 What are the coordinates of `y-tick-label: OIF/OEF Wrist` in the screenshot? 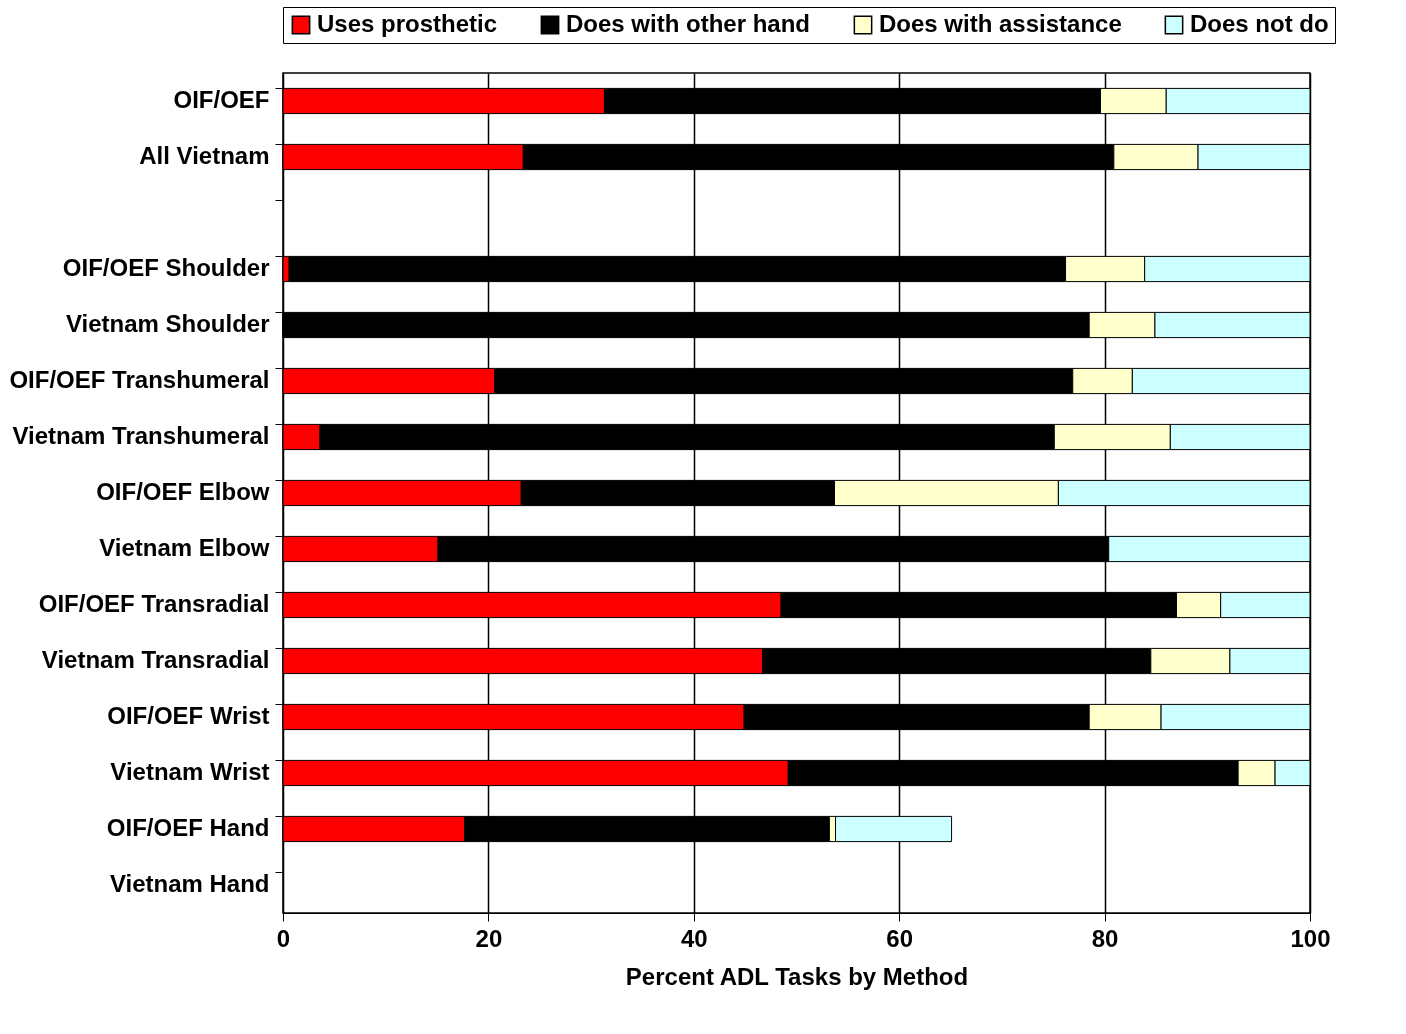 It's located at (188, 715).